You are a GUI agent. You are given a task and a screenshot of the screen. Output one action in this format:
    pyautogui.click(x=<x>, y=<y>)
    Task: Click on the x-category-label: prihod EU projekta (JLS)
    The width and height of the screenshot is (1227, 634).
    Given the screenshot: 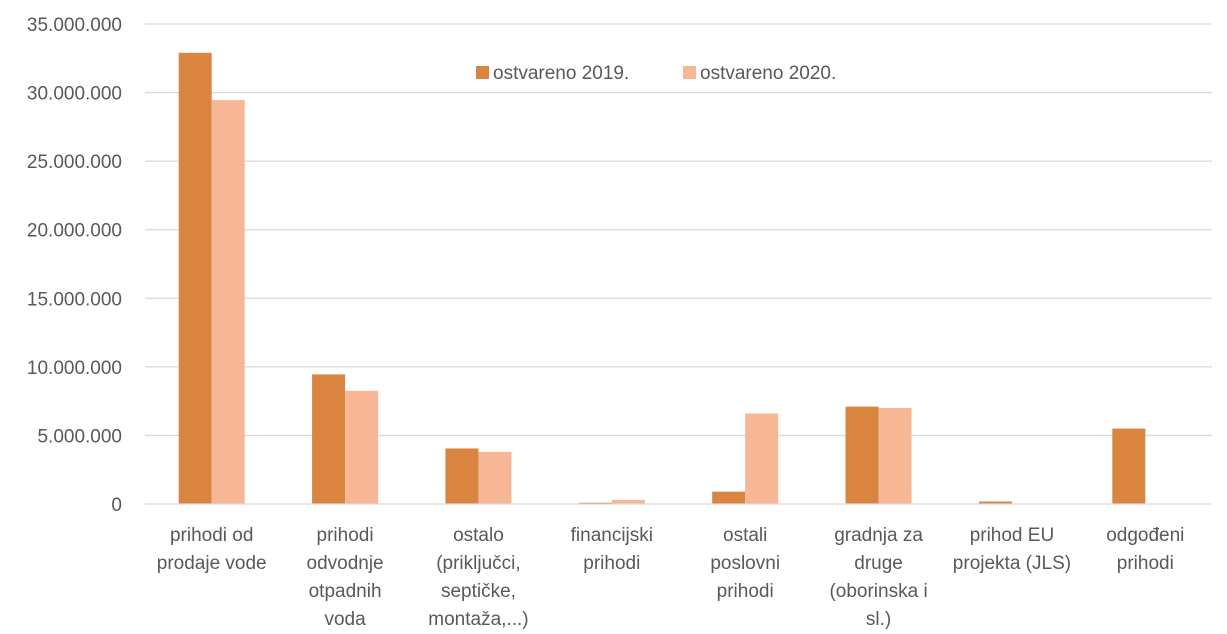 What is the action you would take?
    pyautogui.click(x=1012, y=549)
    